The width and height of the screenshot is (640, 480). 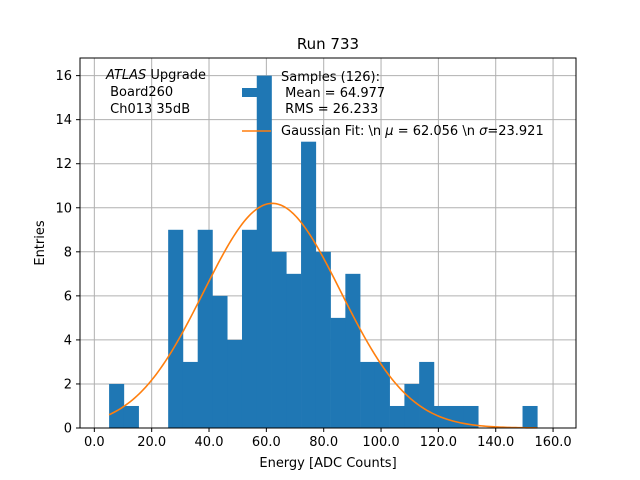 What do you see at coordinates (412, 131) in the screenshot?
I see `legend-fit-label: Gaussian Fit: \n μ = 62.056 \n σ=23.921` at bounding box center [412, 131].